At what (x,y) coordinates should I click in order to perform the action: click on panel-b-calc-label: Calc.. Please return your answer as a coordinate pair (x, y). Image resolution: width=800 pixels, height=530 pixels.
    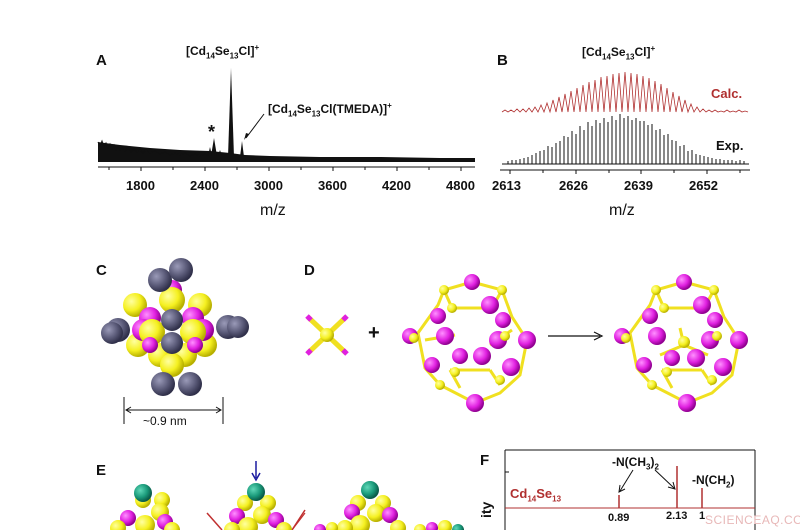
    Looking at the image, I should click on (727, 93).